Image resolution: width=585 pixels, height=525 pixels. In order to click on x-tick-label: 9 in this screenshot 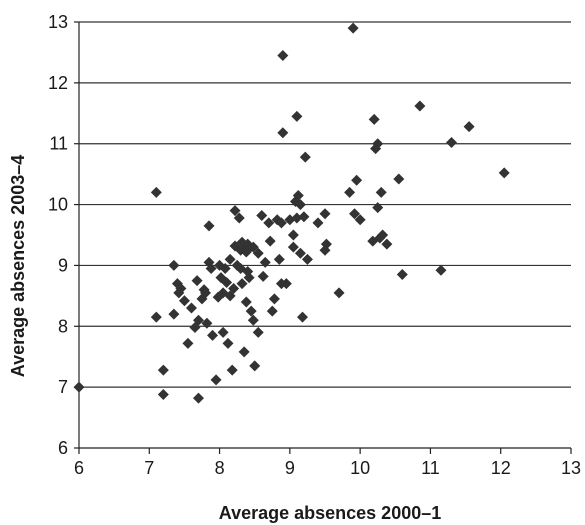, I will do `click(290, 468)`.